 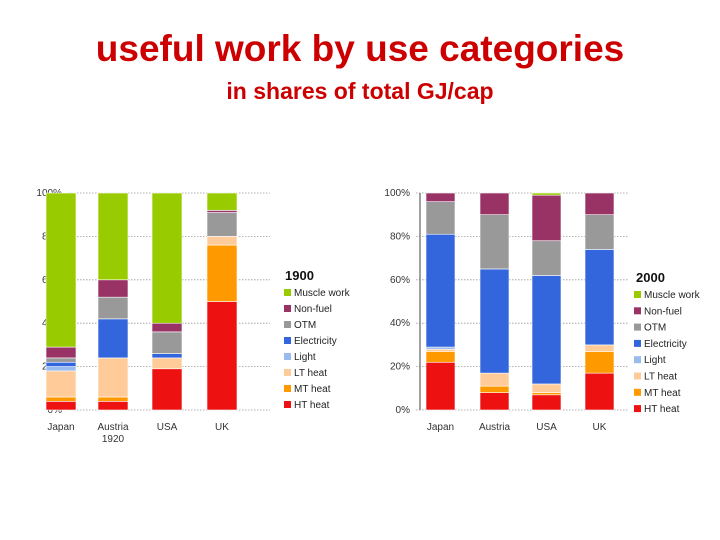 I want to click on y-tick-label: 100%, so click(x=397, y=193).